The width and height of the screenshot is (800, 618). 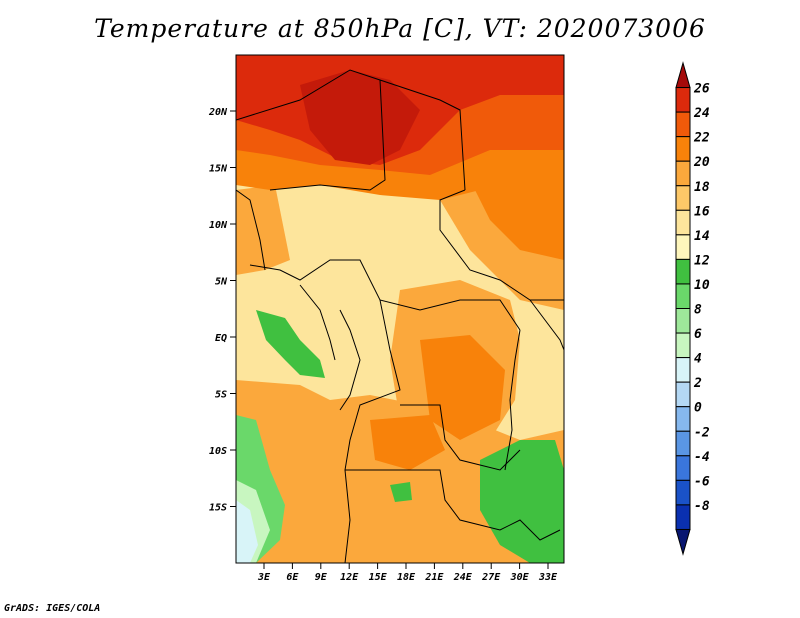 I want to click on colorbar-label: 22, so click(x=701, y=138).